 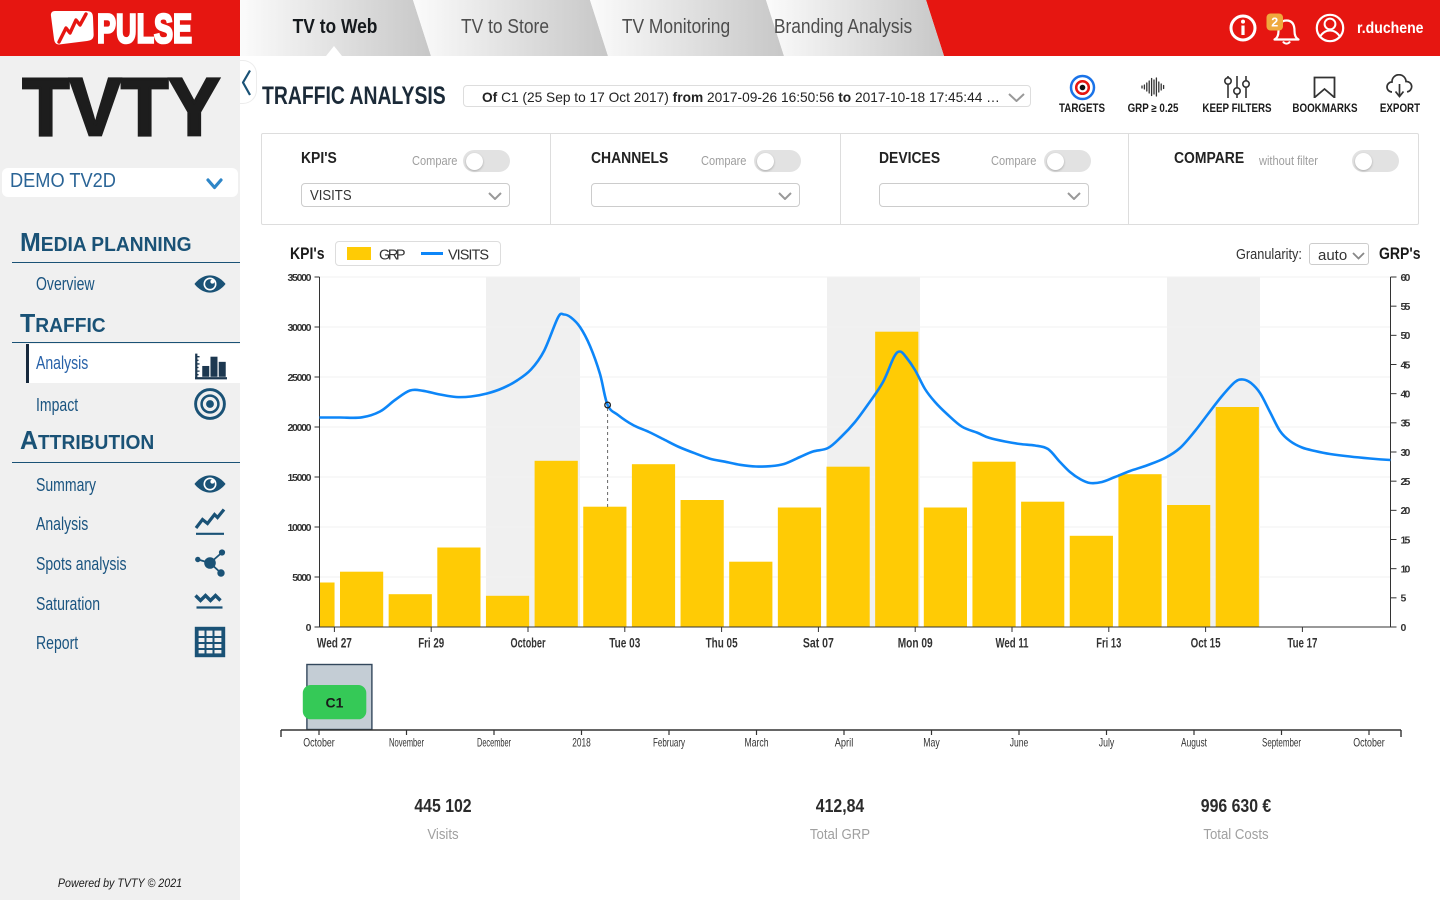 What do you see at coordinates (1406, 365) in the screenshot?
I see `svg-text: 45` at bounding box center [1406, 365].